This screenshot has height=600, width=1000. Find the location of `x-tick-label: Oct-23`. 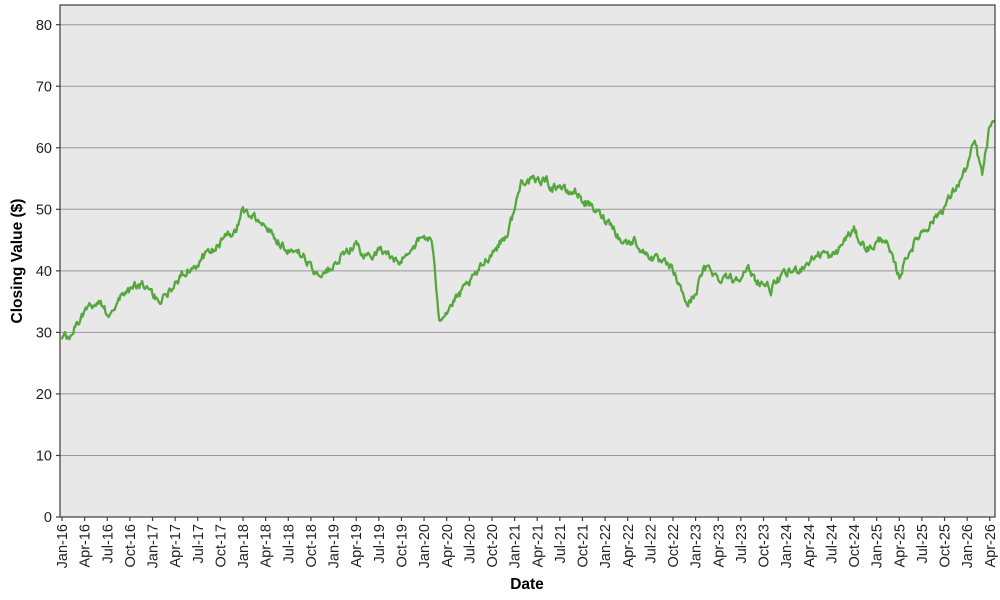

x-tick-label: Oct-23 is located at coordinates (765, 546).